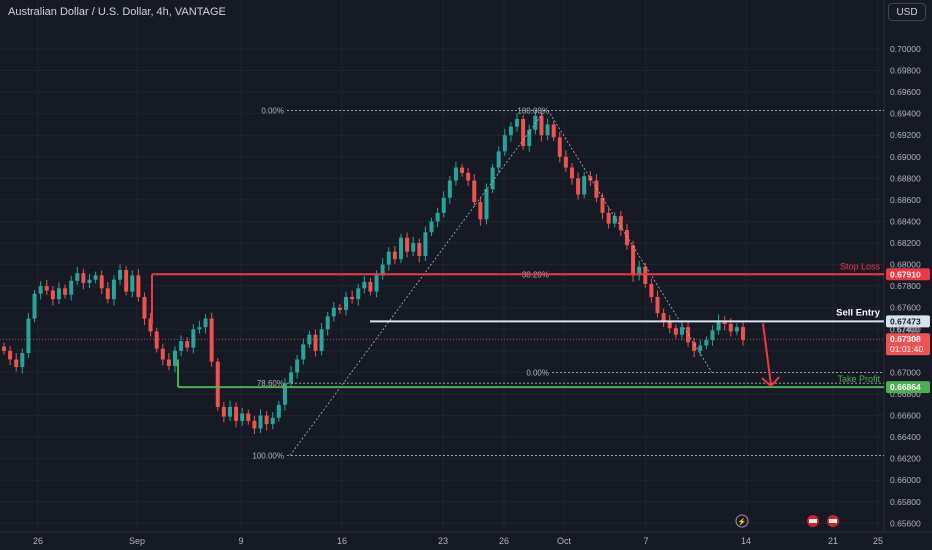 The image size is (932, 550). What do you see at coordinates (858, 379) in the screenshot?
I see `take-profit-label: Take Profit` at bounding box center [858, 379].